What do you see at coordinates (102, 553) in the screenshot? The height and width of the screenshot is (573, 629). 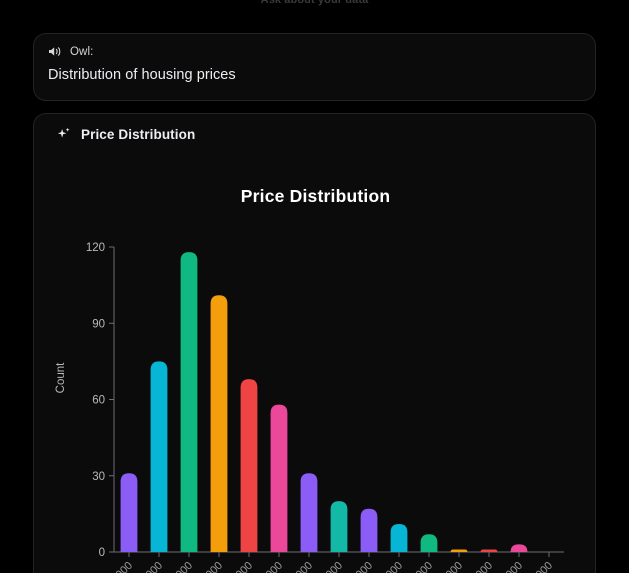 I see `svg-text: 0` at bounding box center [102, 553].